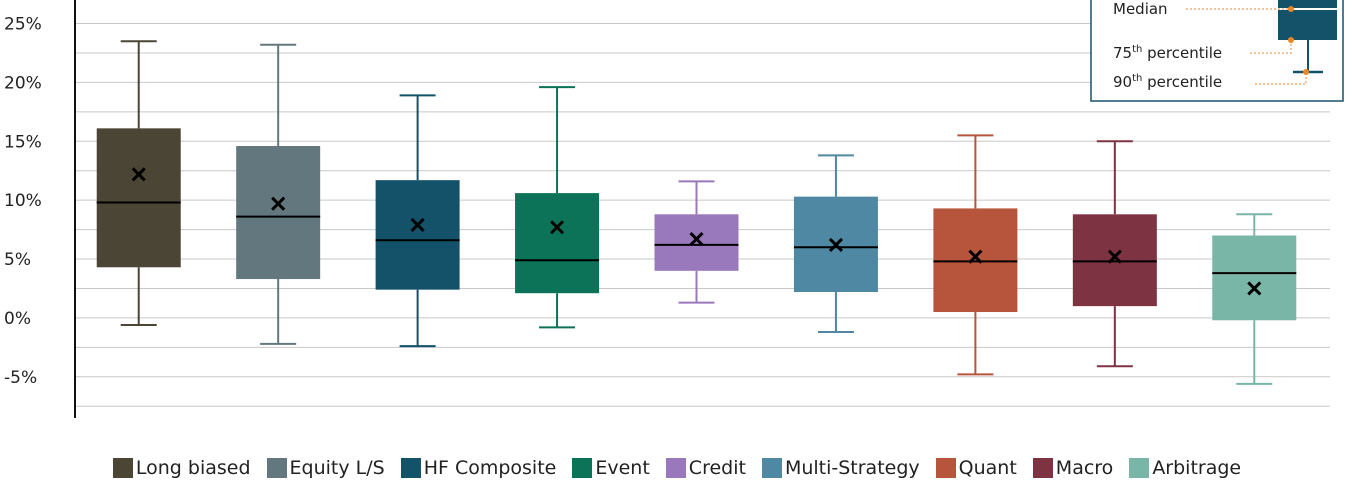 The width and height of the screenshot is (1354, 488). I want to click on legend-item: Multi-Strategy, so click(840, 468).